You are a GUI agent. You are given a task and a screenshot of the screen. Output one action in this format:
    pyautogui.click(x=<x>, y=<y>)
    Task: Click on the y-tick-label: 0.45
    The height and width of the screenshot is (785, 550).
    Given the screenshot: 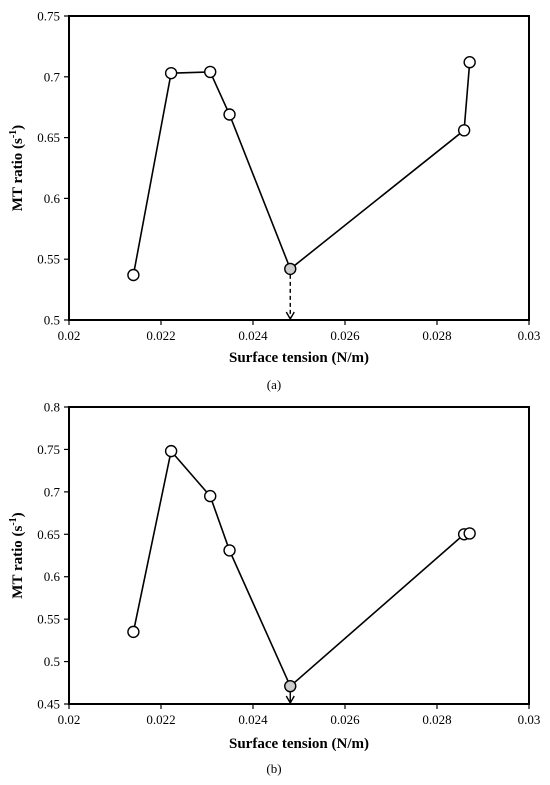 What is the action you would take?
    pyautogui.click(x=48, y=704)
    